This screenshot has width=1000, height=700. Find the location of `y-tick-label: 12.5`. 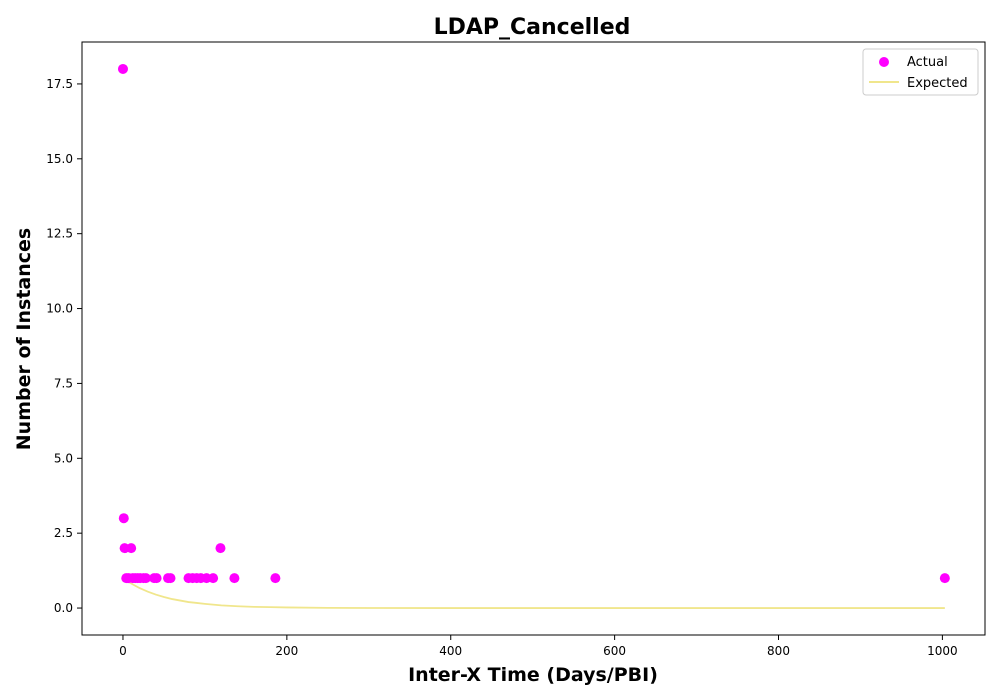

y-tick-label: 12.5 is located at coordinates (59, 234).